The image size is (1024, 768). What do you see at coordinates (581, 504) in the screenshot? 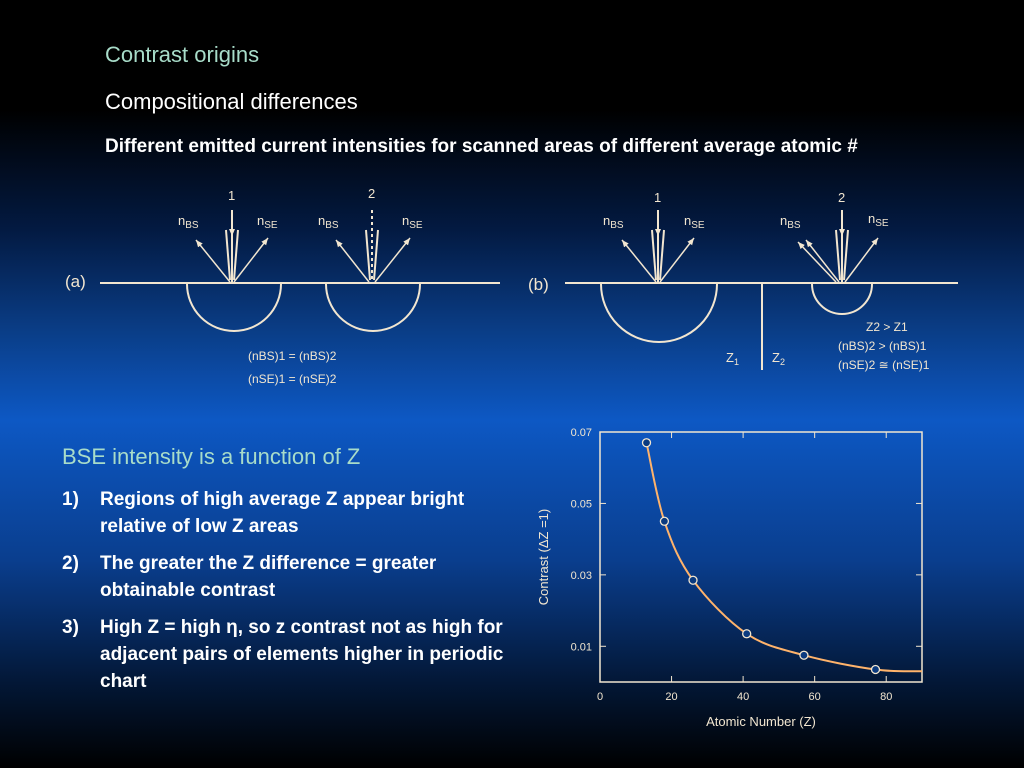
I see `y-tick-label: 0.05` at bounding box center [581, 504].